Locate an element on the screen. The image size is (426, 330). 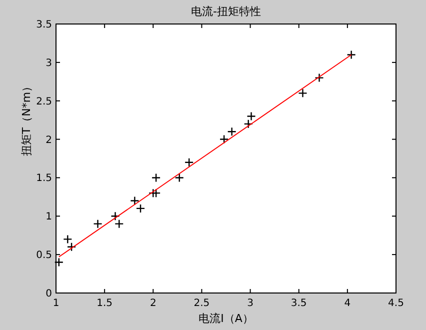
y-tick-label: 1.5 is located at coordinates (44, 178).